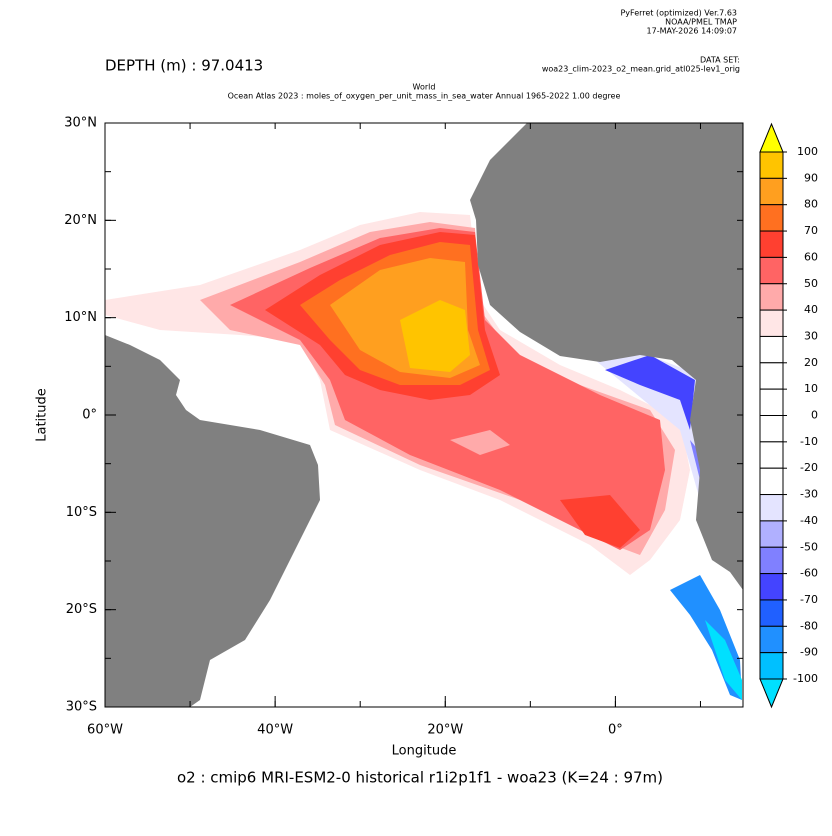 This screenshot has width=832, height=836. I want to click on title: World, so click(424, 87).